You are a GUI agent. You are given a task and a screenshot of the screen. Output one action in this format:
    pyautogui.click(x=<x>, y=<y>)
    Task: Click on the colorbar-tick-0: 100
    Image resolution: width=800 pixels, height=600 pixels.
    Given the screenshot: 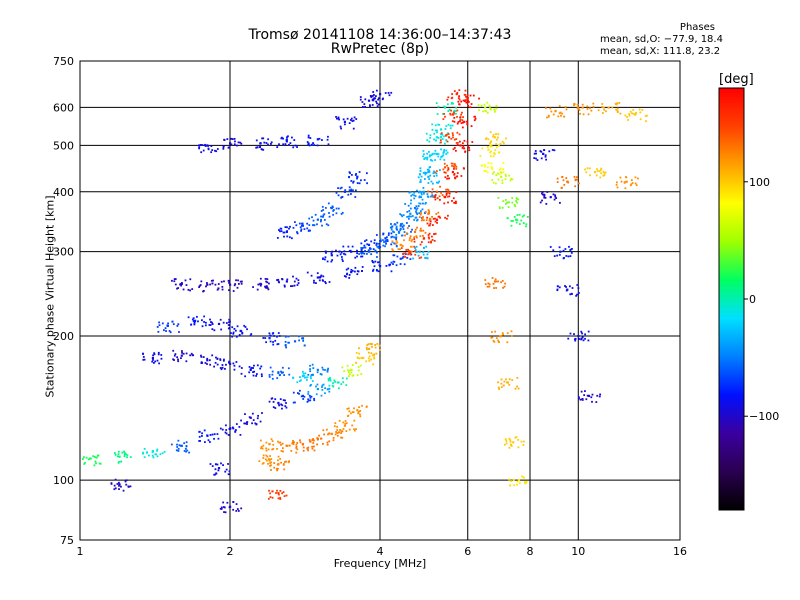 What is the action you would take?
    pyautogui.click(x=759, y=182)
    